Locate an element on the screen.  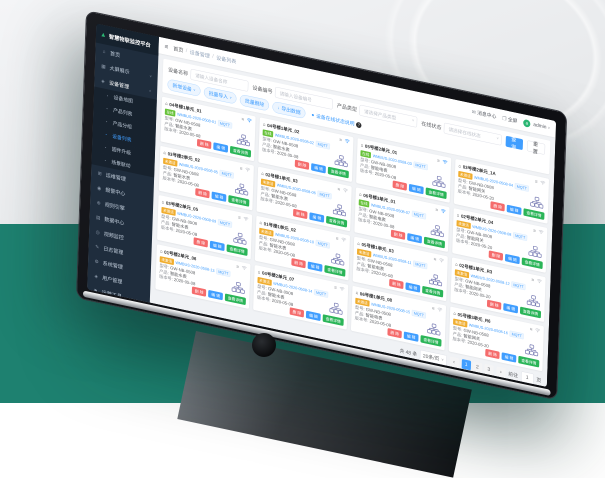
device-card: ⌂ 01号楼2单元_06 ≡ 未激活 WMBUS-2020-0508-13 is located at coordinates (203, 276).